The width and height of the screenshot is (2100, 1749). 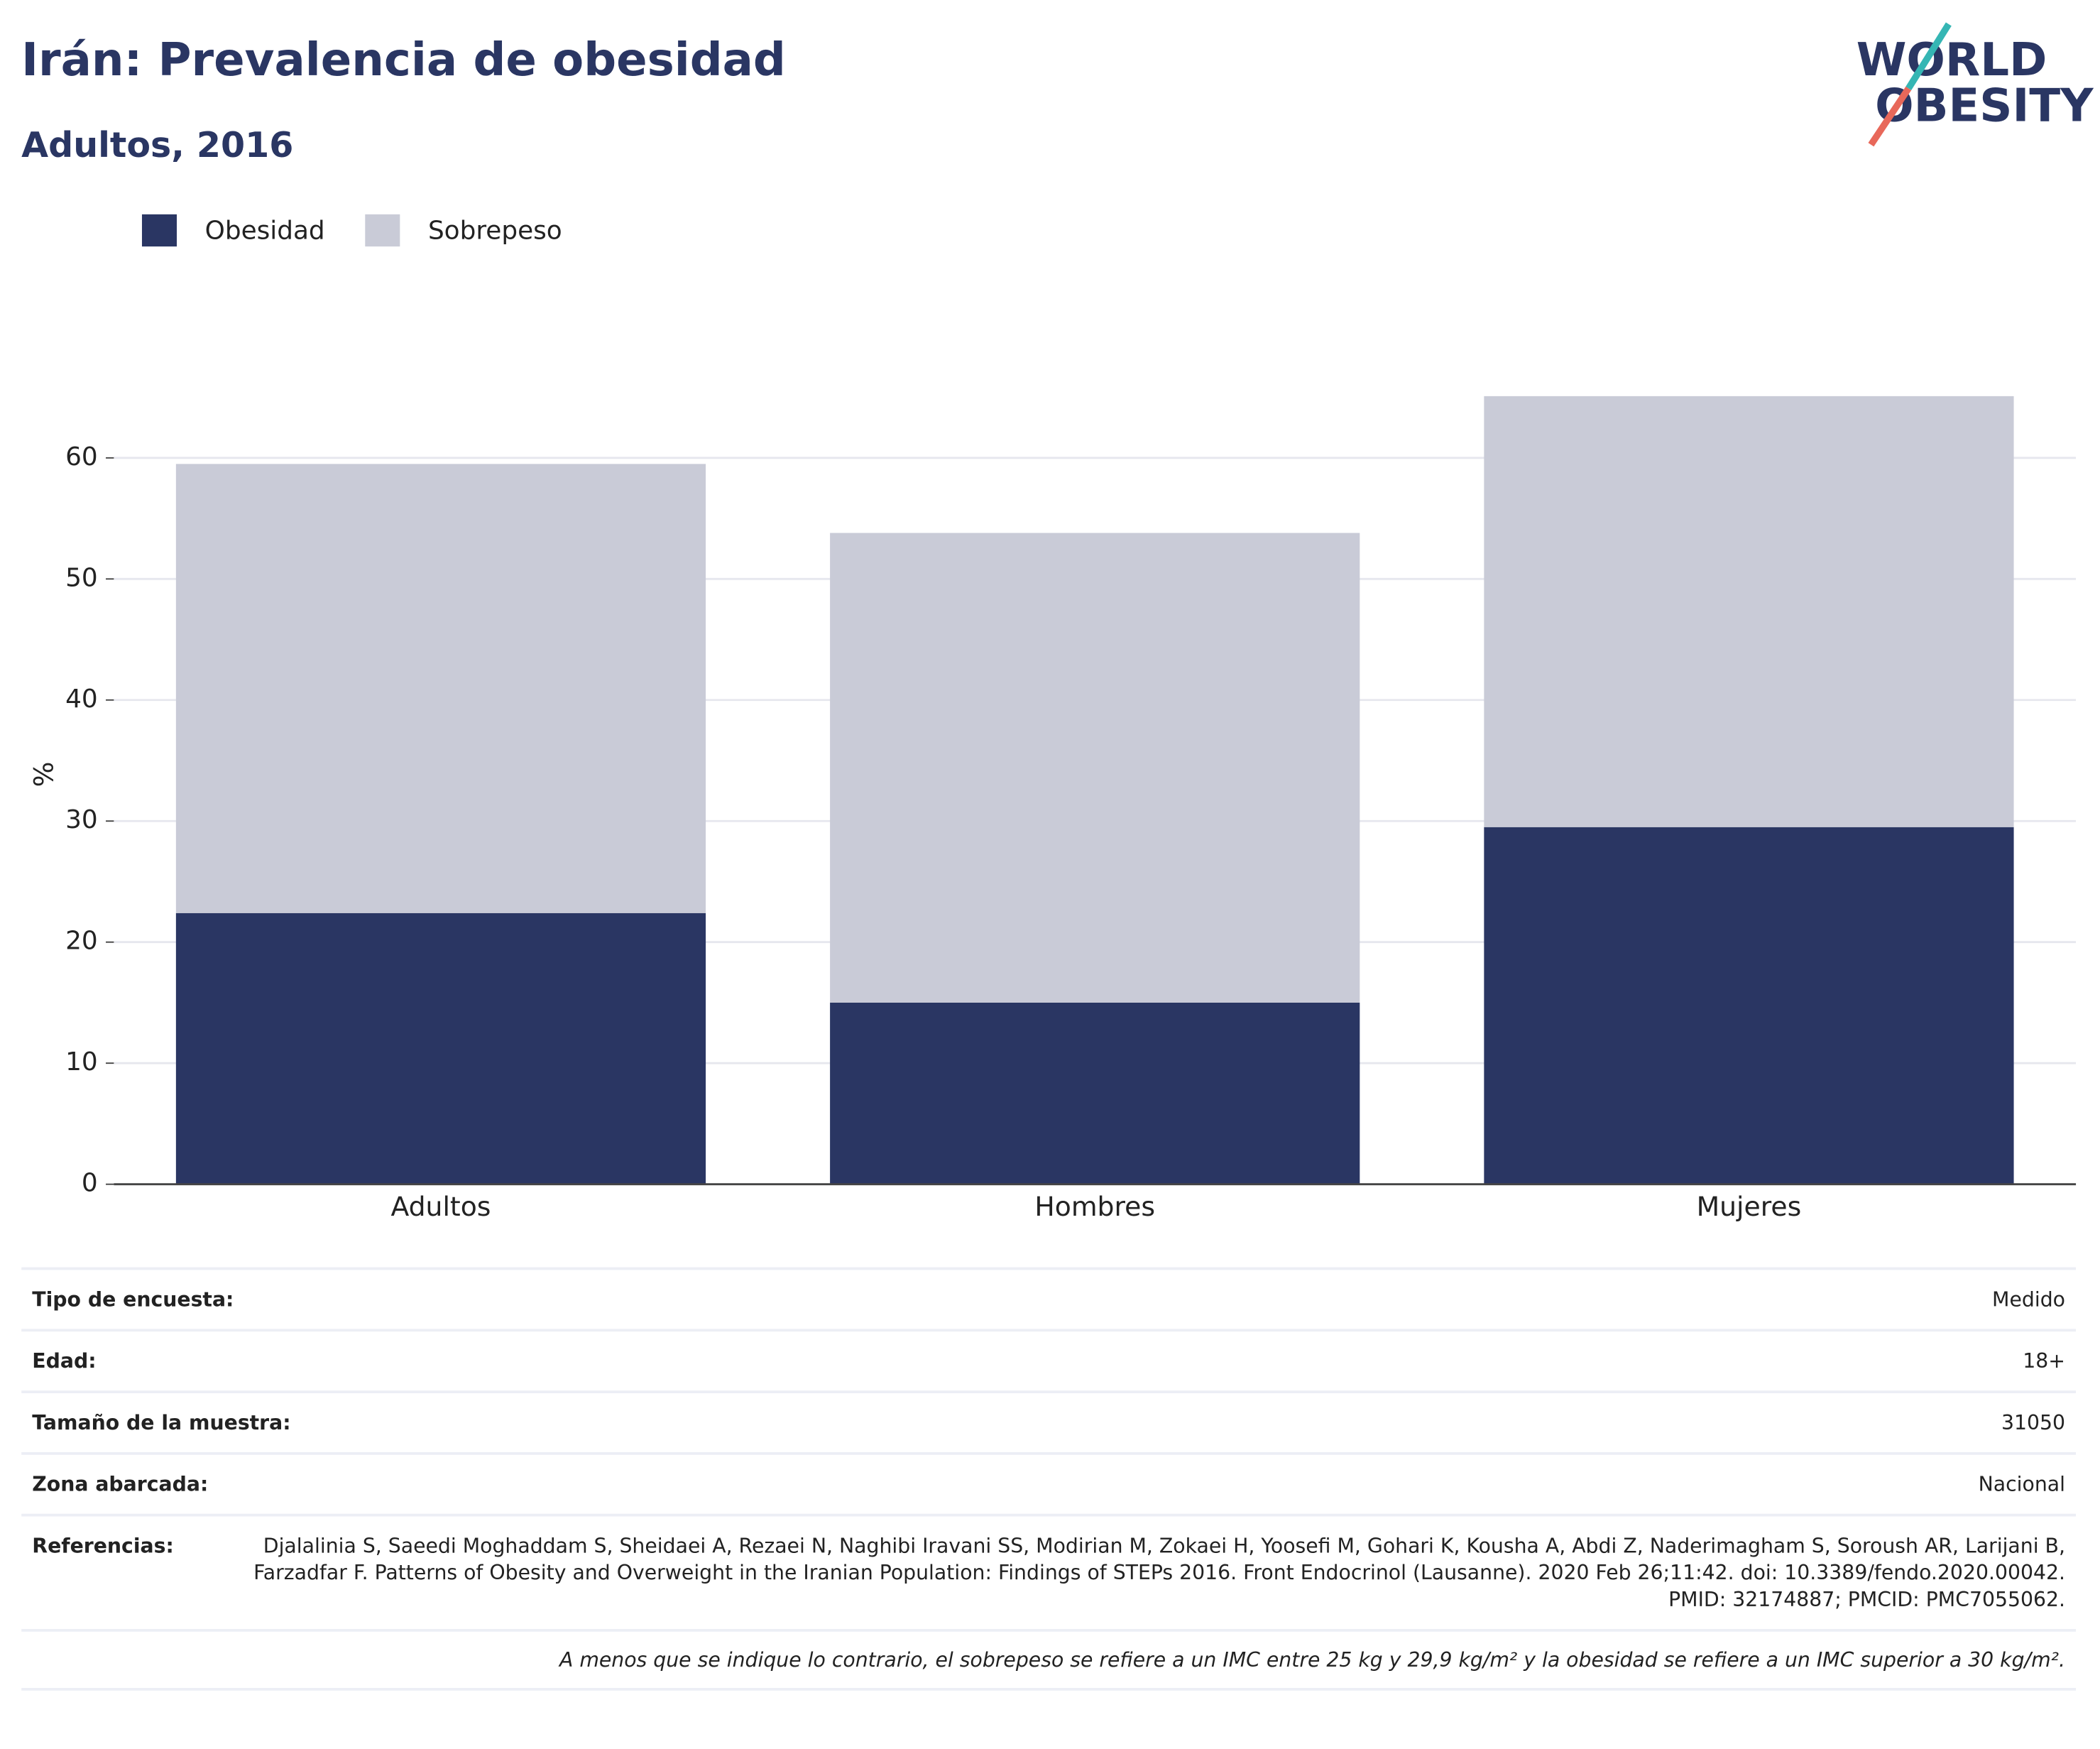 I want to click on info-row: Zona abarcada: Nacional, so click(x=1049, y=1482).